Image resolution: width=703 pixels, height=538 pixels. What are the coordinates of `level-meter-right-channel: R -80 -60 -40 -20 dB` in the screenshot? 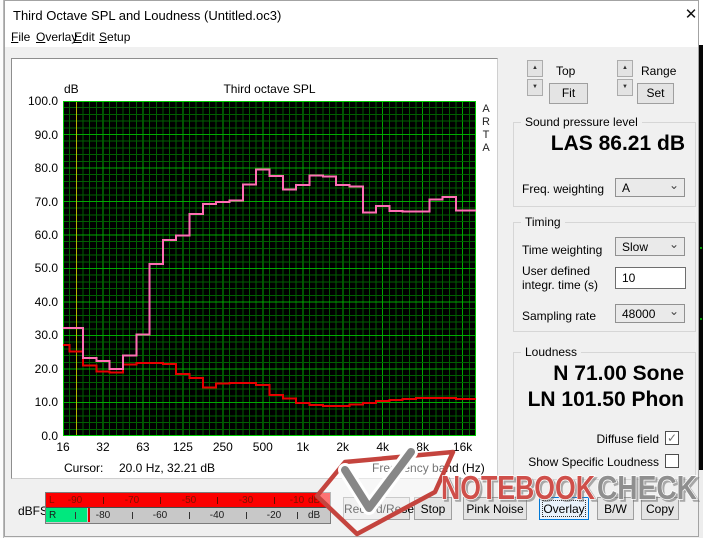 It's located at (188, 515).